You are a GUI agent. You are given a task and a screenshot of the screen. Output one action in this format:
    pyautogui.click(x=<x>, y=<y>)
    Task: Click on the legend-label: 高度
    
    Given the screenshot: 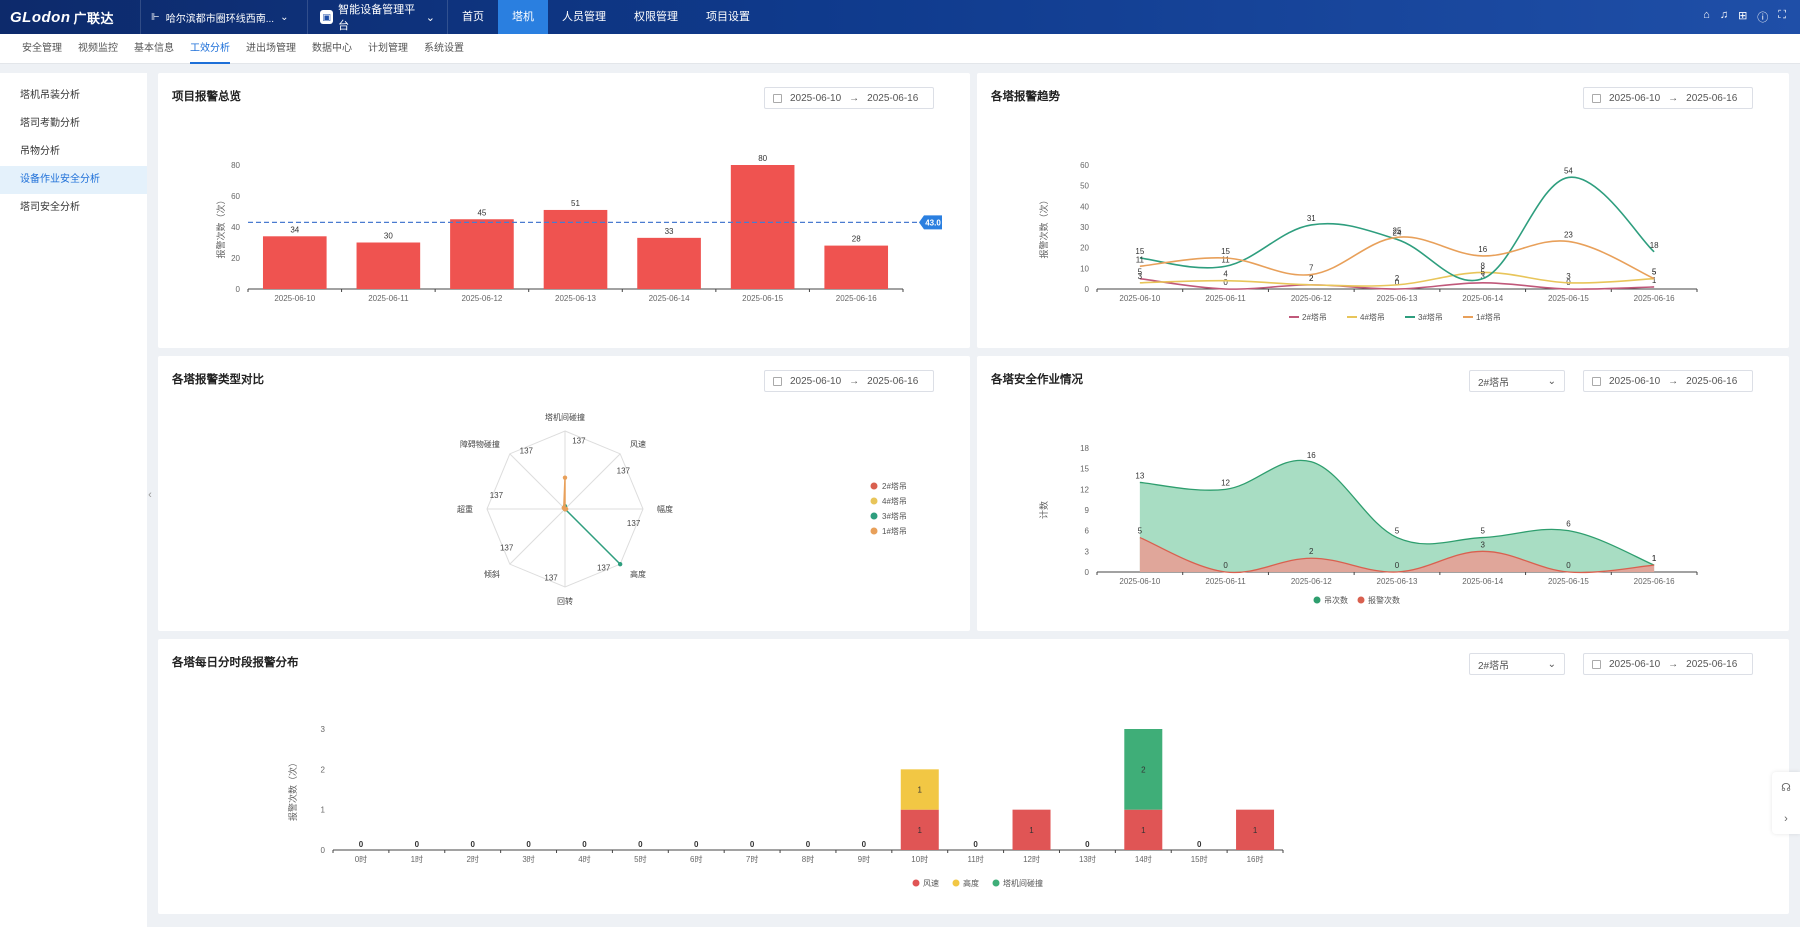 What is the action you would take?
    pyautogui.click(x=971, y=883)
    